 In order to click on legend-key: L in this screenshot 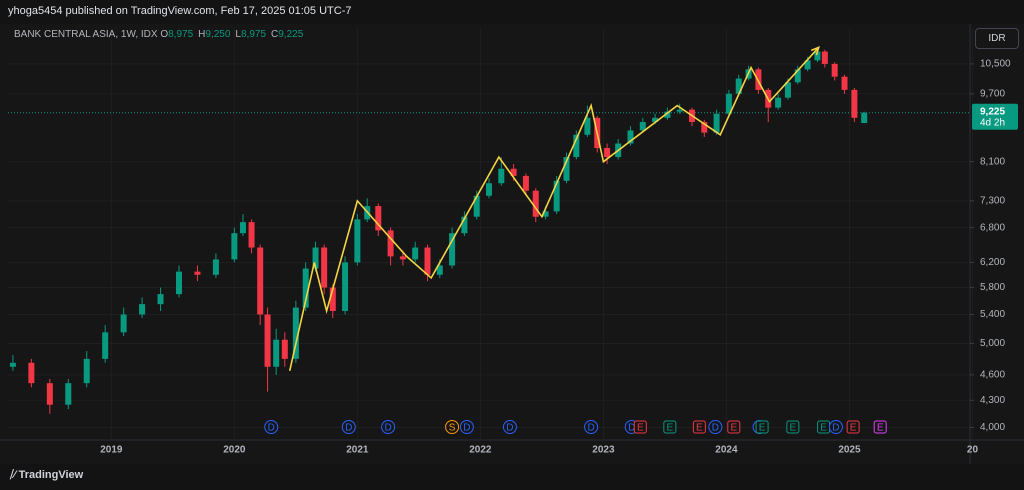, I will do `click(238, 34)`.